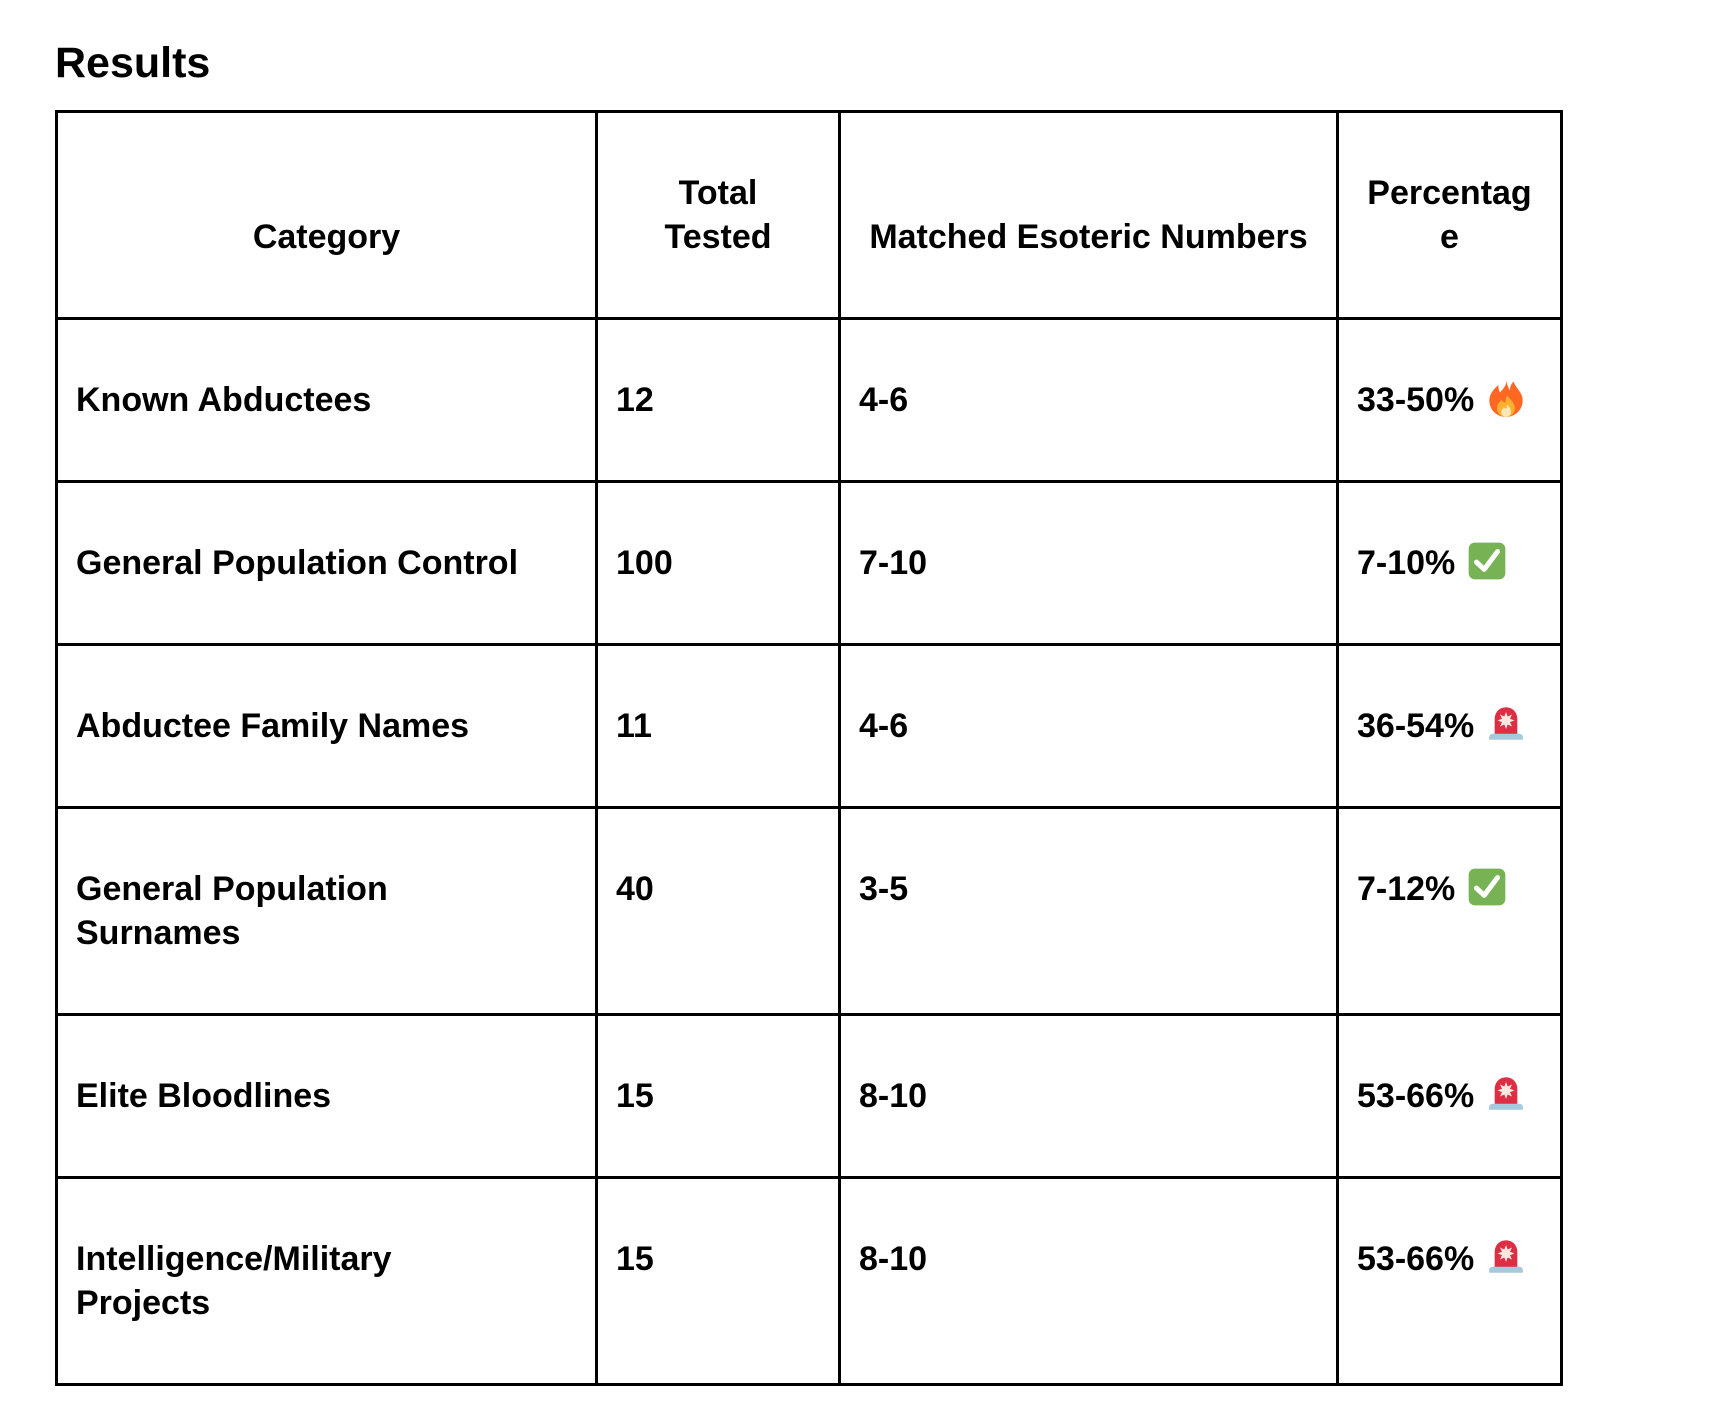 The width and height of the screenshot is (1728, 1410). Describe the element at coordinates (234, 1281) in the screenshot. I see `category-value: Intelligence/Military Projects` at that location.